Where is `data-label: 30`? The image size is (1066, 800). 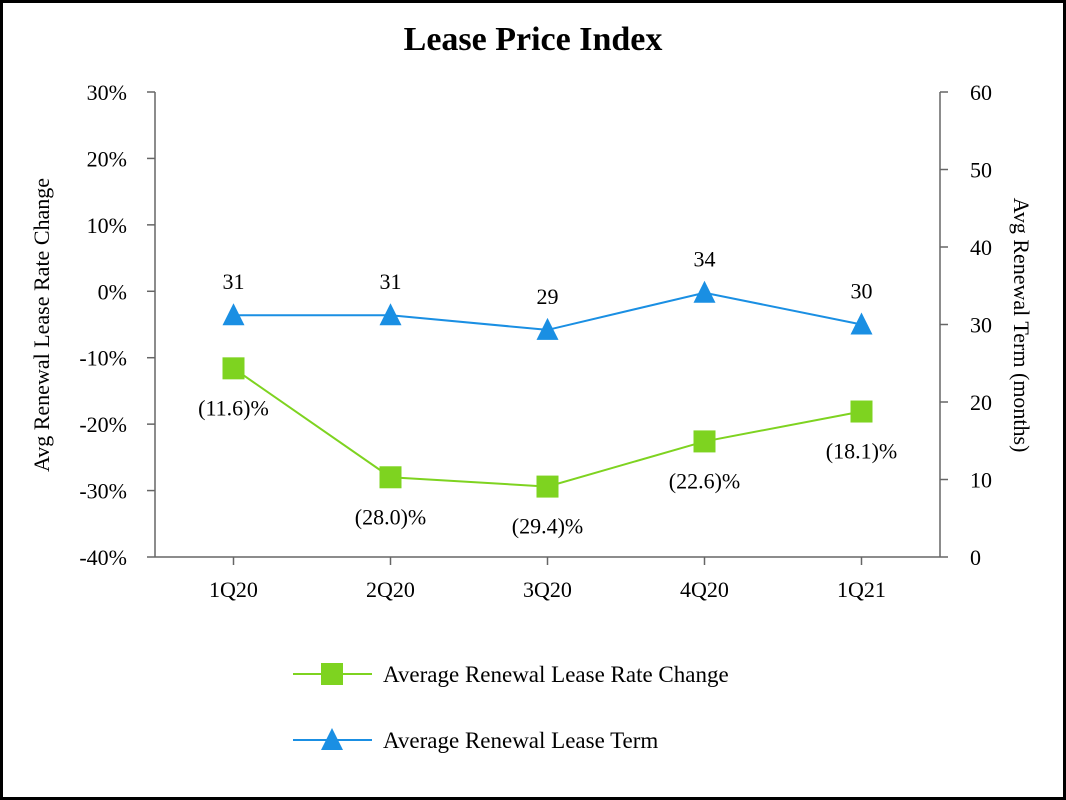 data-label: 30 is located at coordinates (862, 291).